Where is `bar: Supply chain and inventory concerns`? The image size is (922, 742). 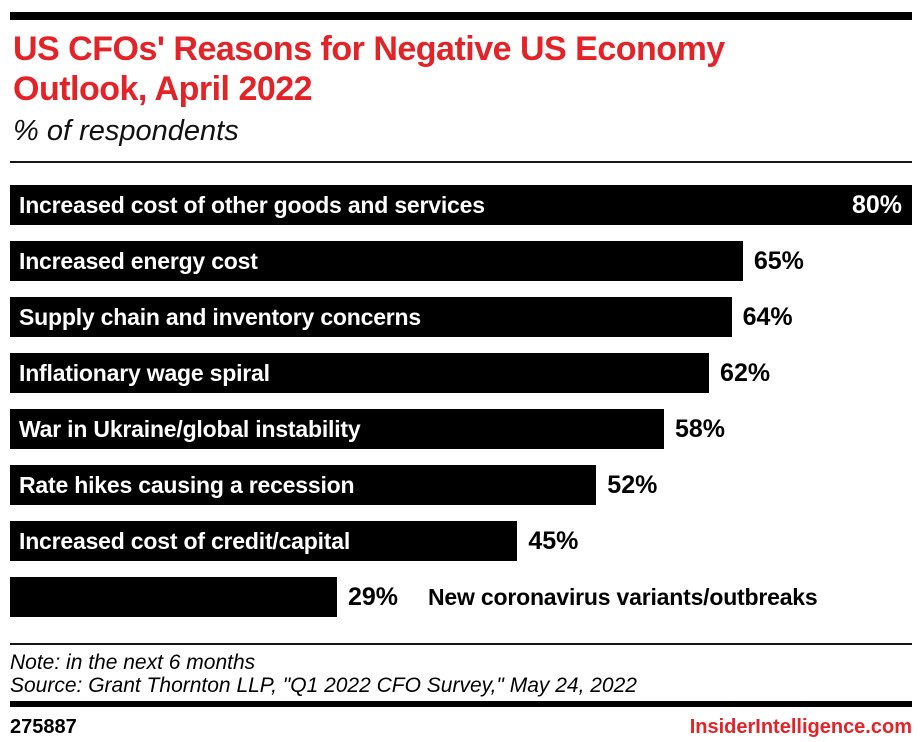
bar: Supply chain and inventory concerns is located at coordinates (371, 317).